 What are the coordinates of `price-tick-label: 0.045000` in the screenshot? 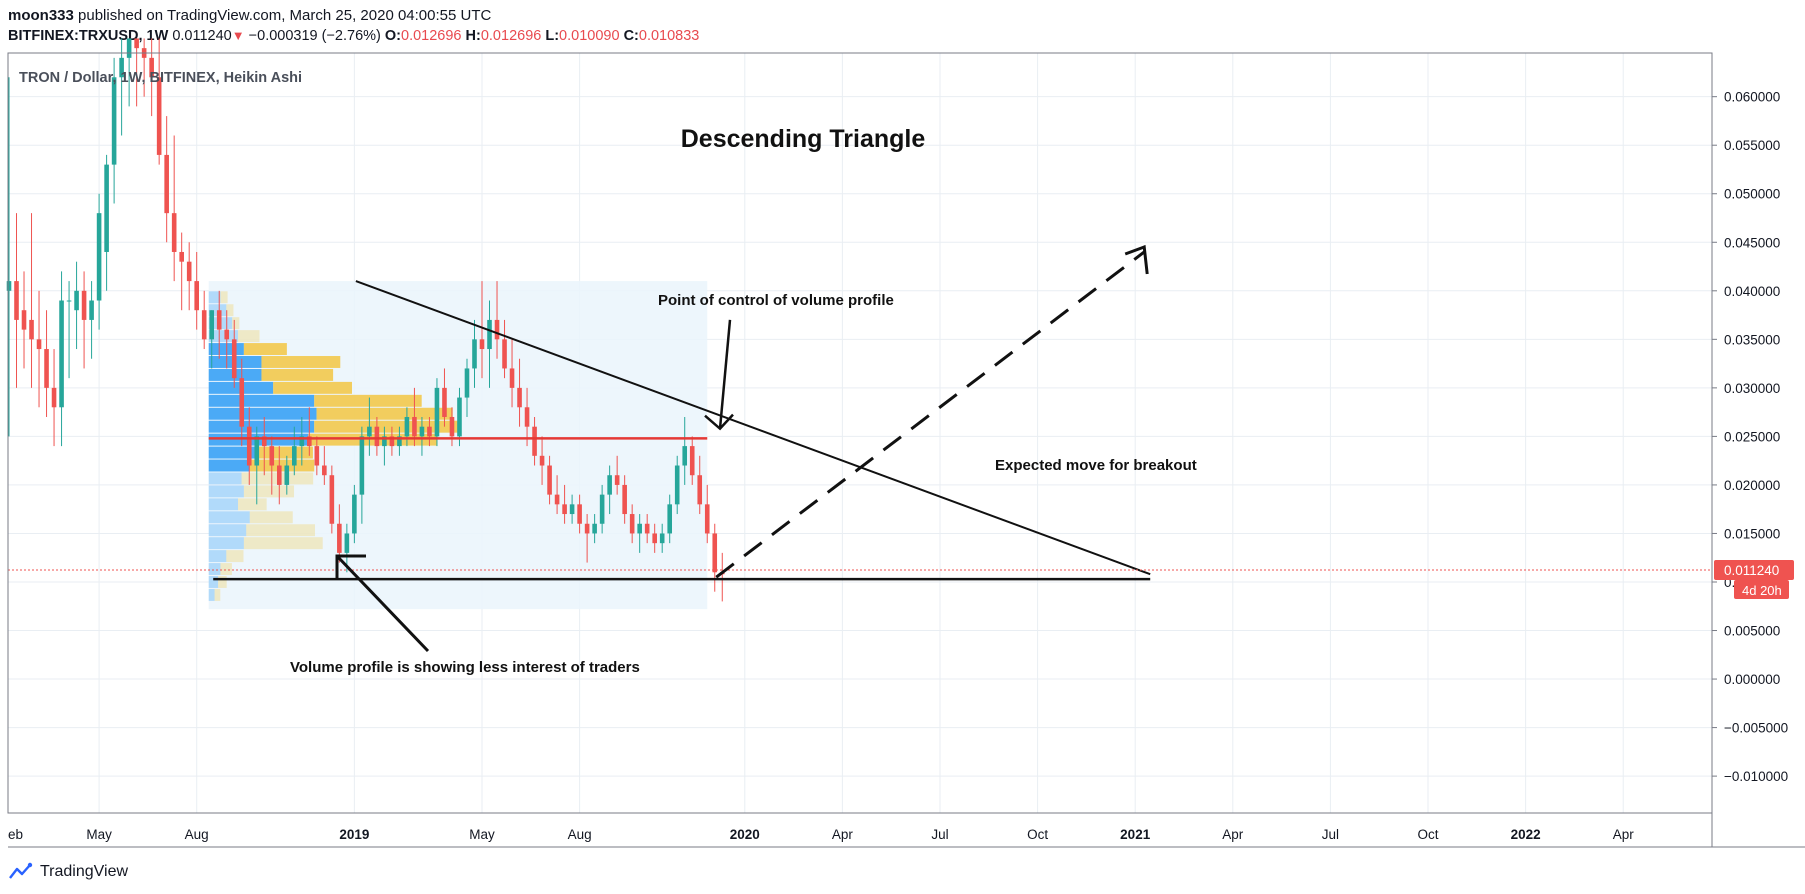 It's located at (1752, 242).